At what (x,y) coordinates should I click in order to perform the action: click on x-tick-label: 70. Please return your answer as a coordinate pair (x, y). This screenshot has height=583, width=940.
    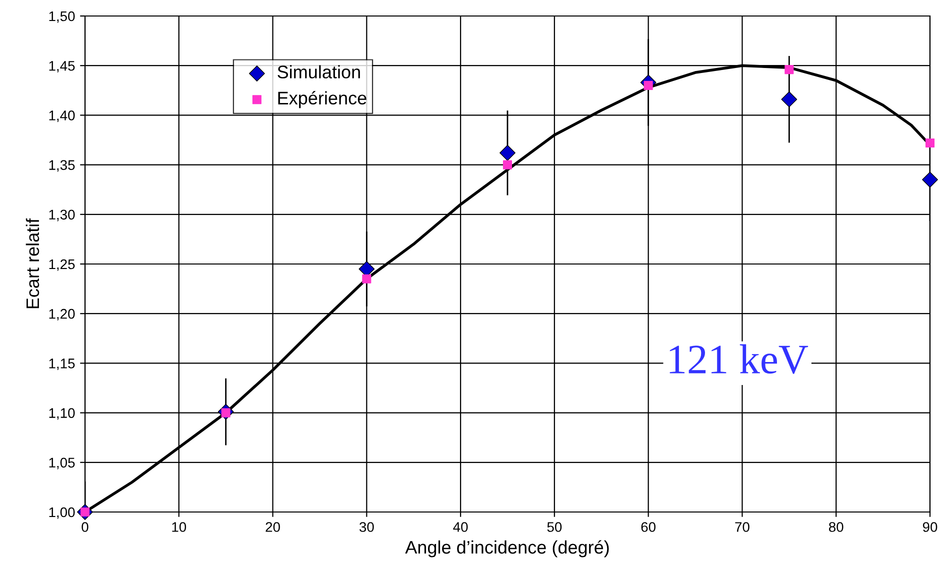
    Looking at the image, I should click on (742, 527).